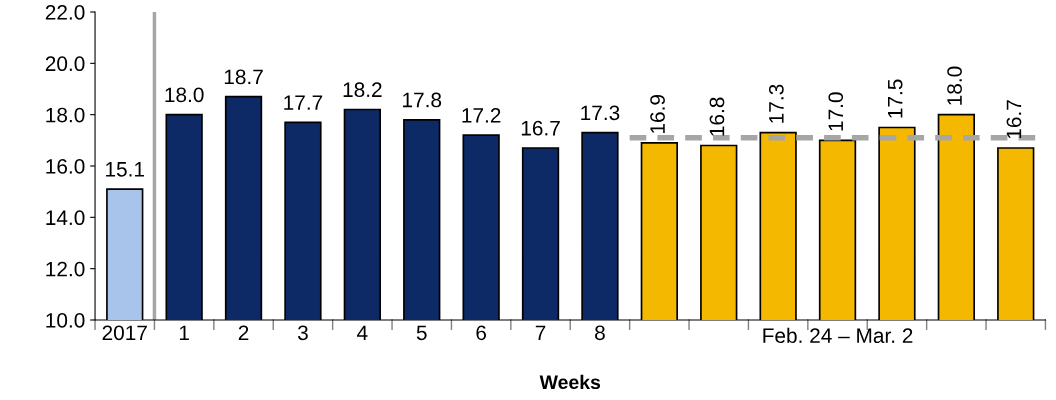 The height and width of the screenshot is (400, 1056). What do you see at coordinates (838, 335) in the screenshot?
I see `text: Feb. 24 – Mar. 2` at bounding box center [838, 335].